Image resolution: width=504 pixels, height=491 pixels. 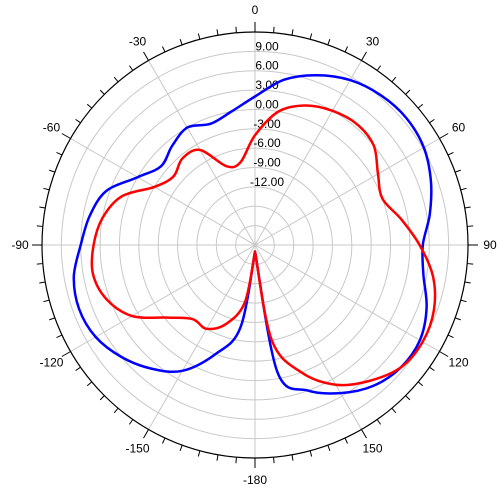 I want to click on radial-label: -9.00, so click(x=267, y=163).